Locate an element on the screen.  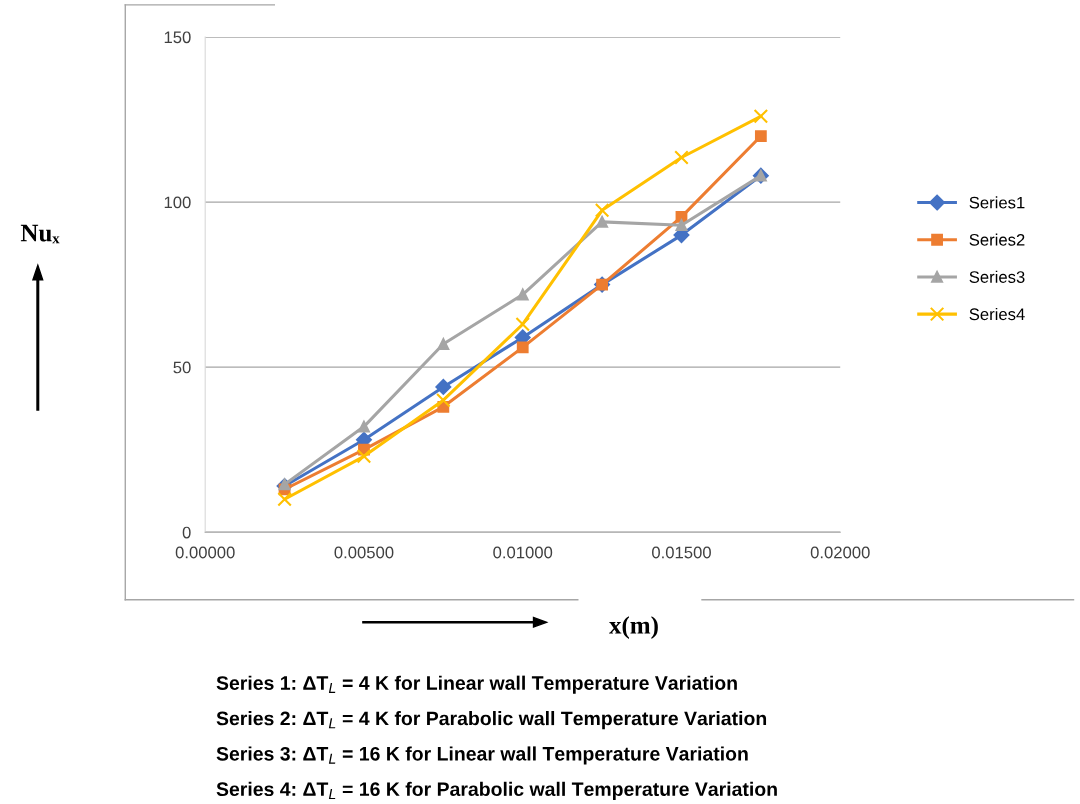
y-tick-label: 0 is located at coordinates (186, 532).